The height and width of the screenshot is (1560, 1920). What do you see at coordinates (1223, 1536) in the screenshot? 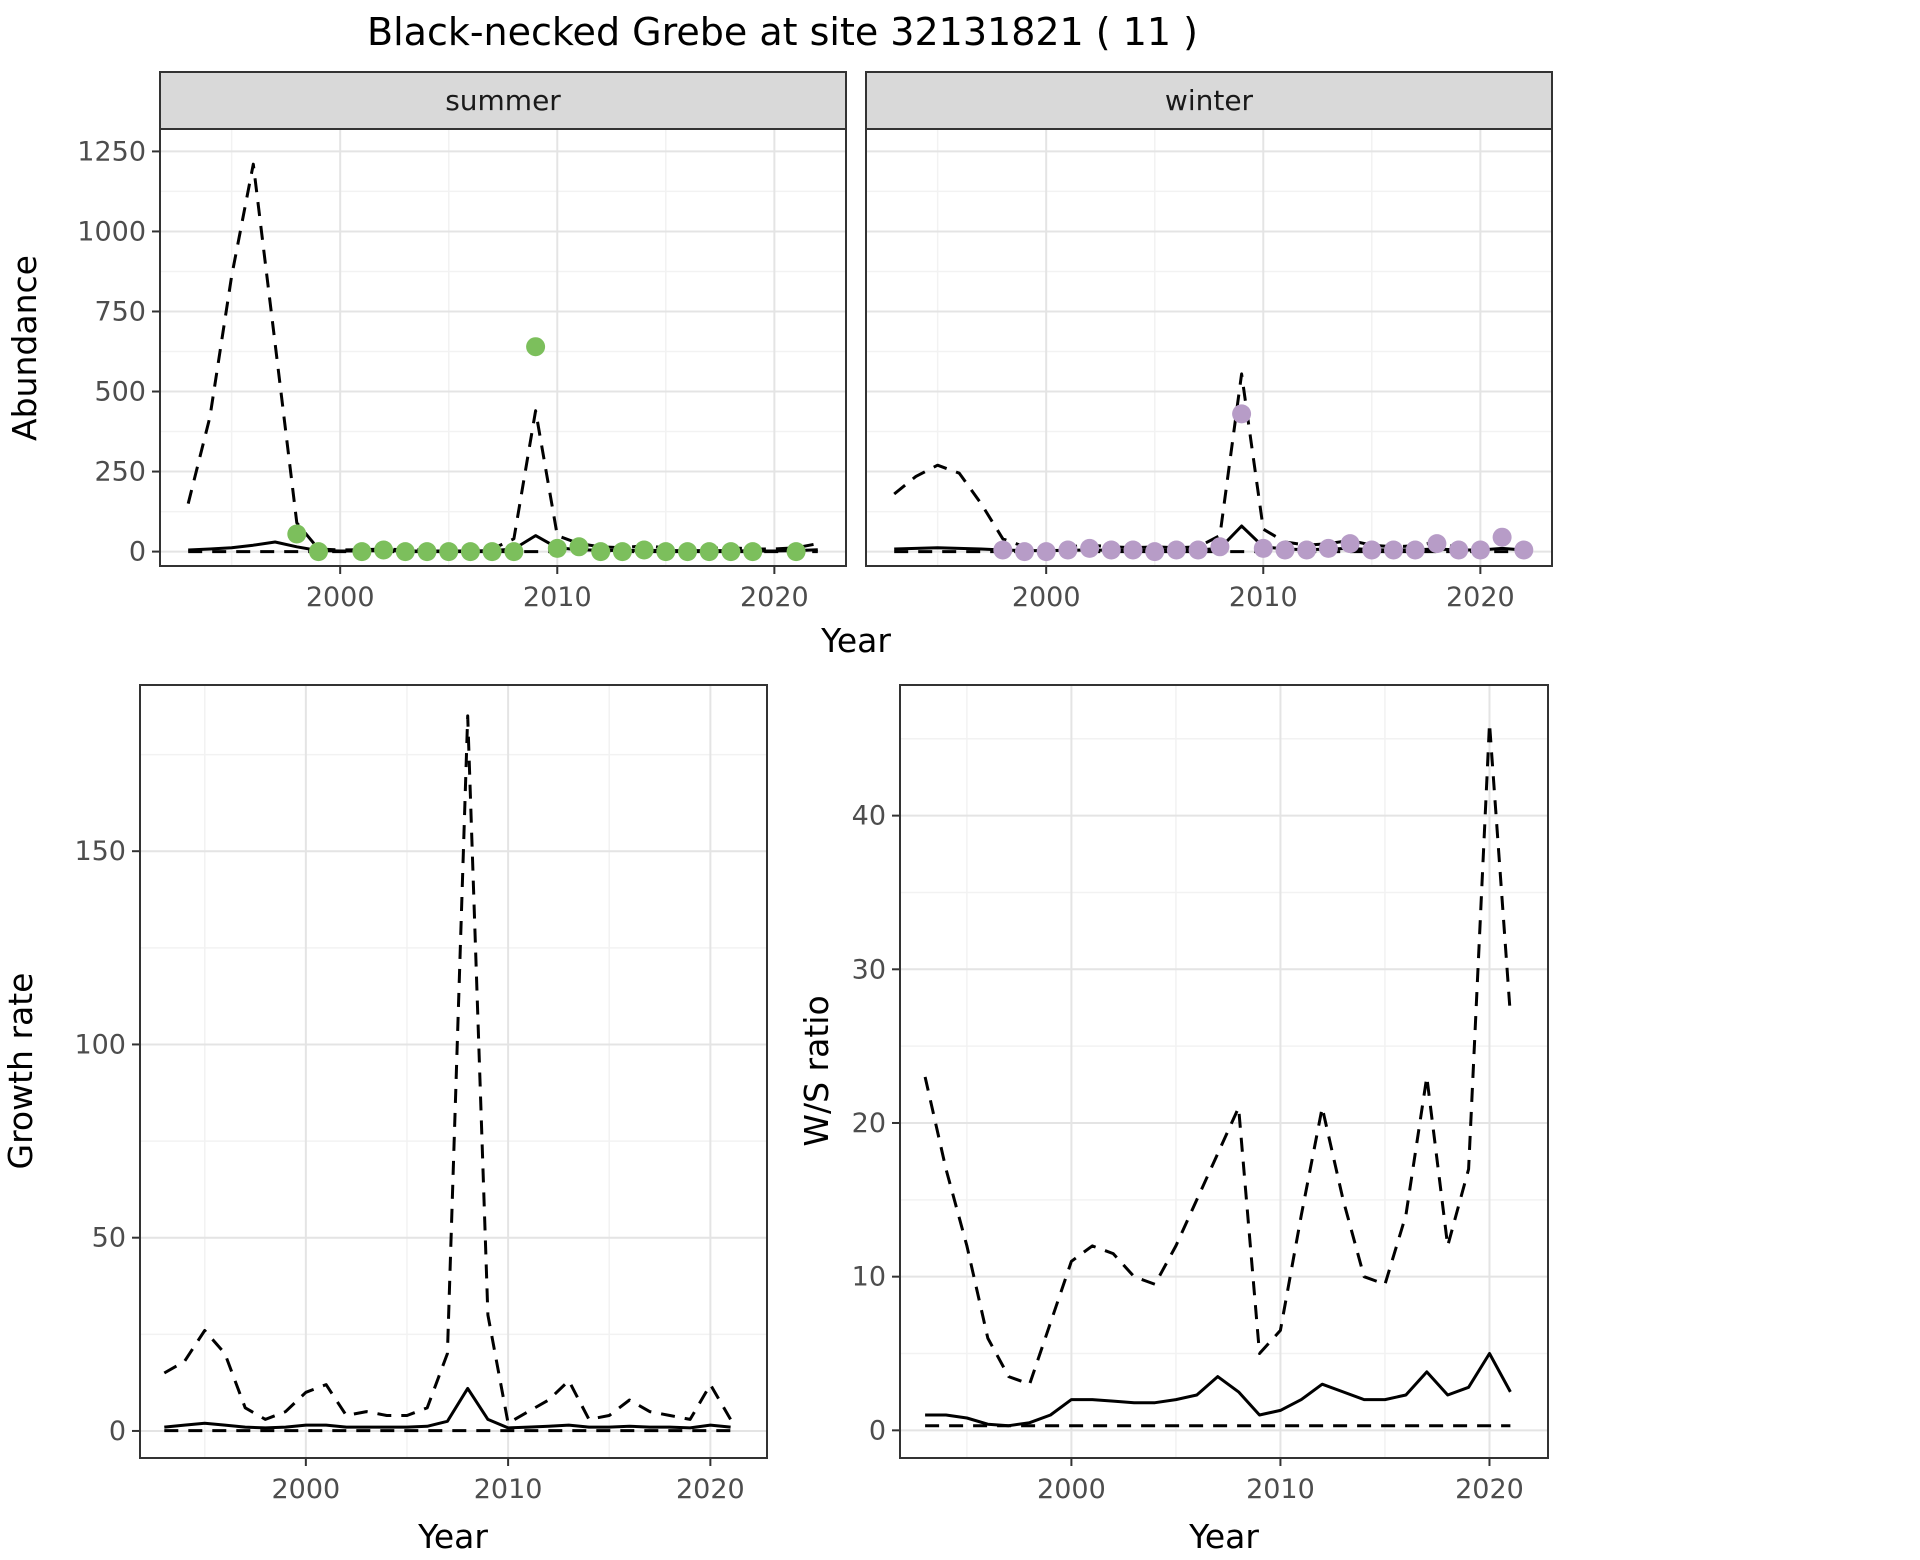
I see `ws-ratio-x-axis-title: Year` at bounding box center [1223, 1536].